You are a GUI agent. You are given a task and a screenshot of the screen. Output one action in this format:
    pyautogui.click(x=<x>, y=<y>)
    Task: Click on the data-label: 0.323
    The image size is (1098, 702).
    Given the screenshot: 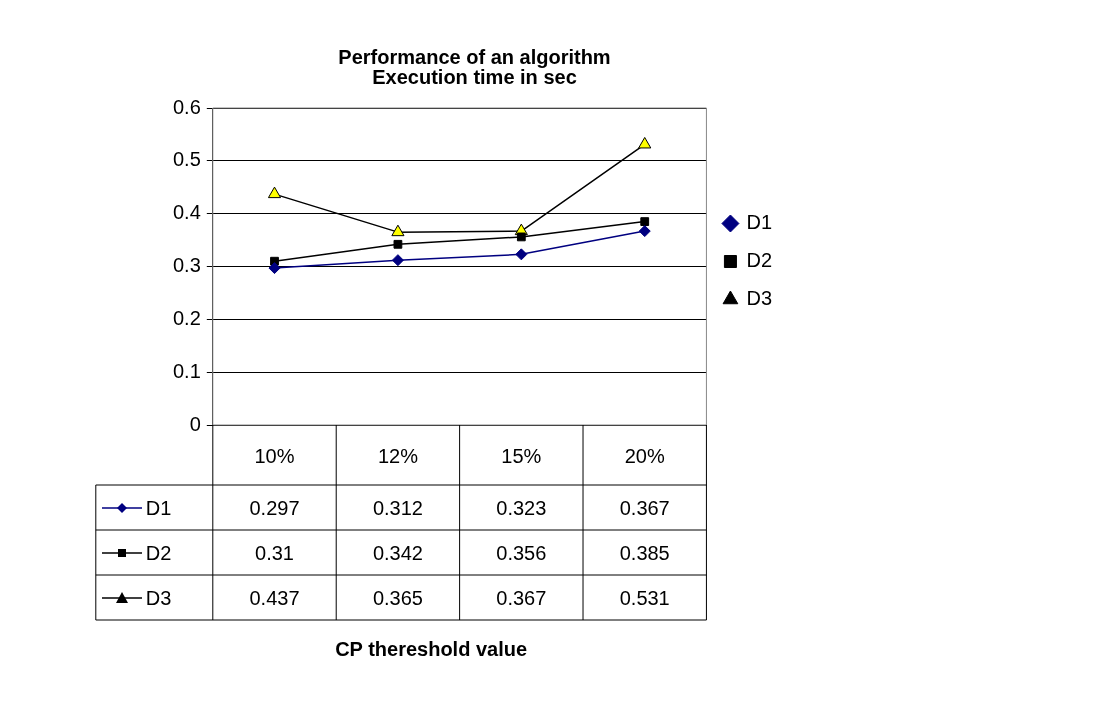 What is the action you would take?
    pyautogui.click(x=521, y=508)
    